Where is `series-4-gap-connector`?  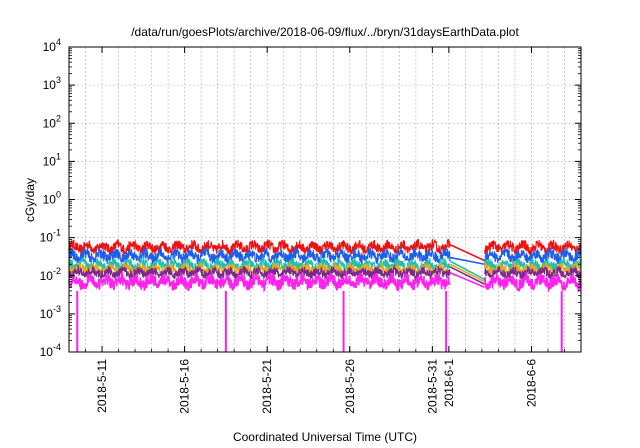 series-4-gap-connector is located at coordinates (467, 273).